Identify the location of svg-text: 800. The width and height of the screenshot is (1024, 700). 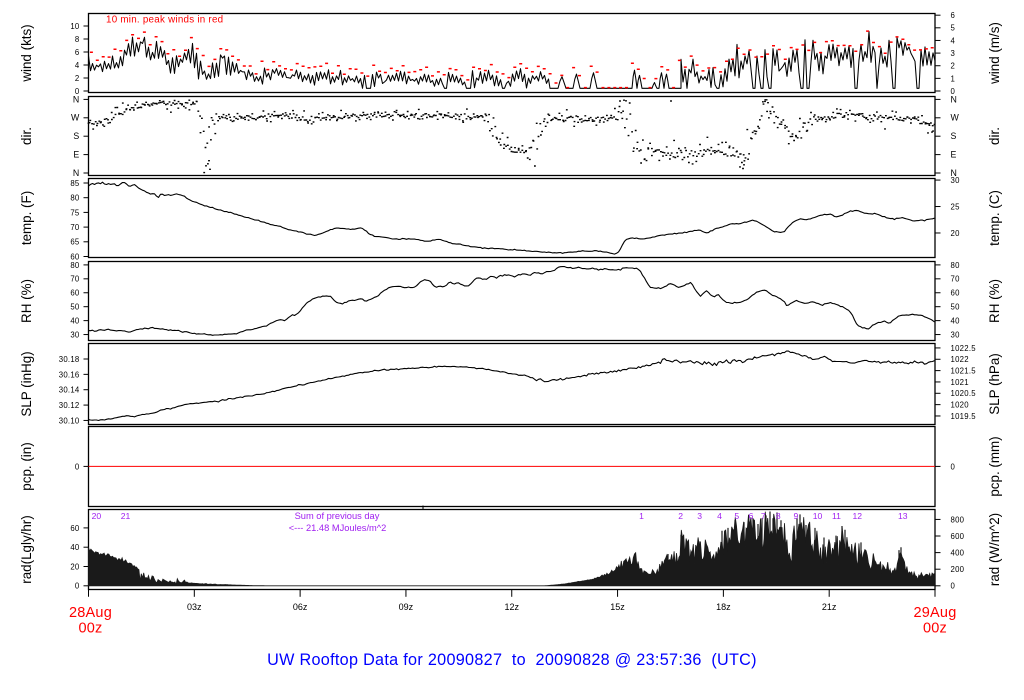
(958, 519).